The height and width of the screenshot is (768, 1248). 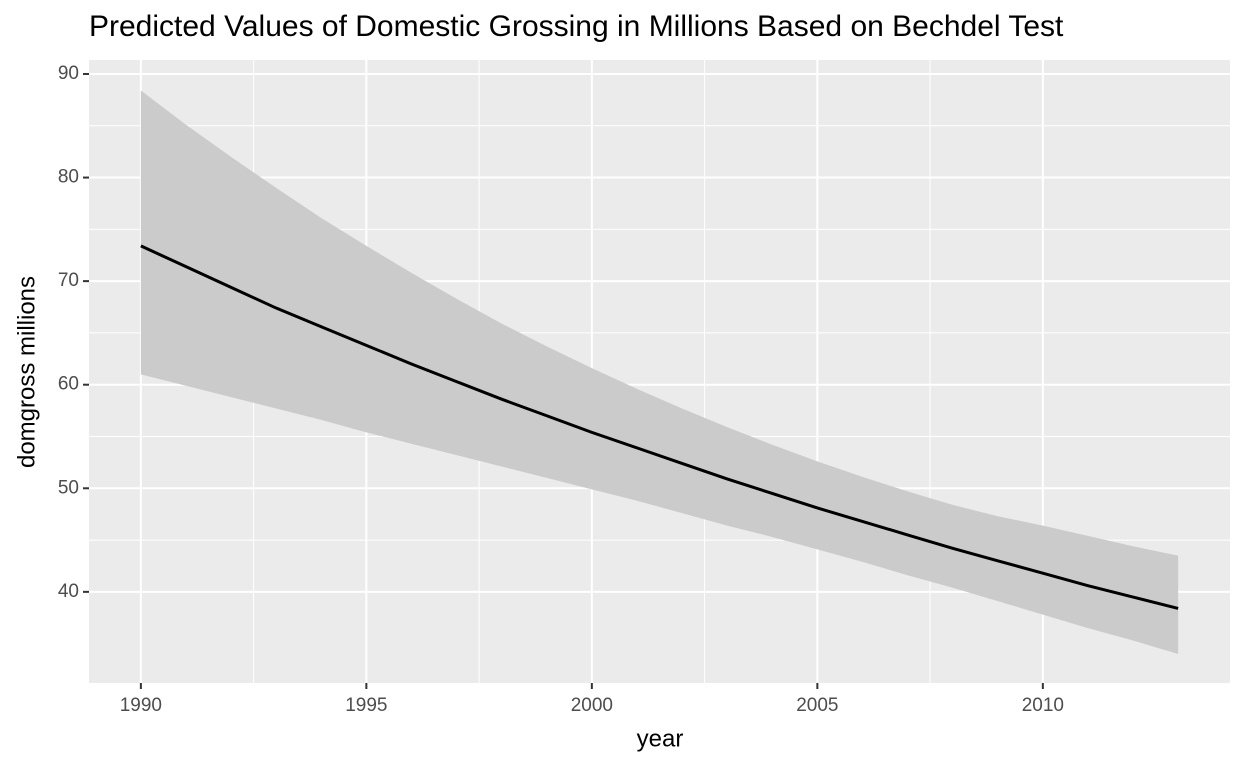 I want to click on x-tick-label: 1990, so click(x=141, y=705).